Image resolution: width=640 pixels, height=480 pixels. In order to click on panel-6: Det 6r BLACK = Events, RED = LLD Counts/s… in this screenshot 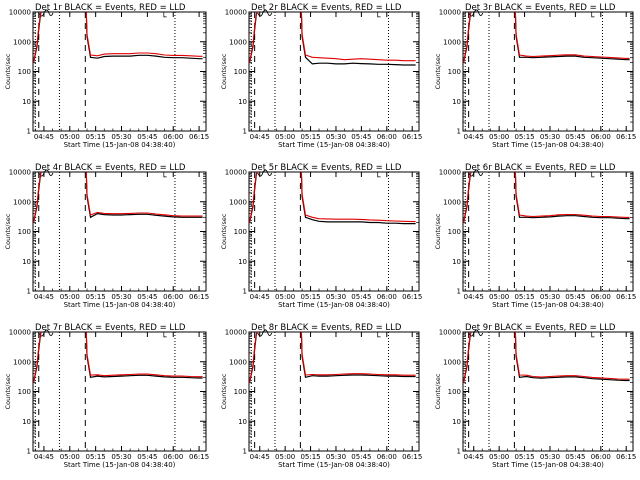, I will do `click(535, 236)`.